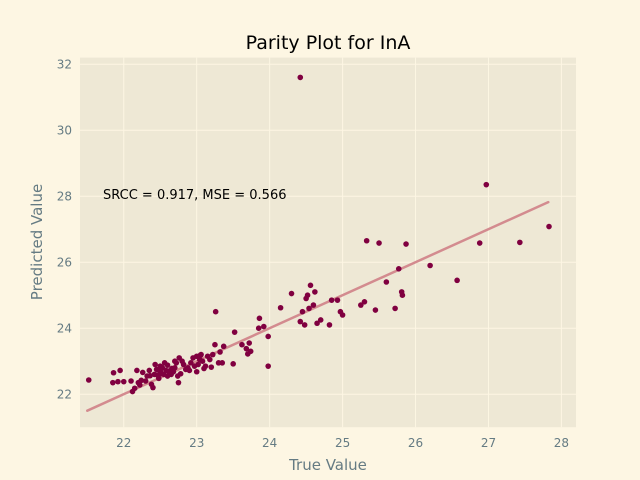 The width and height of the screenshot is (640, 480). I want to click on y-tick-label: 30, so click(64, 131).